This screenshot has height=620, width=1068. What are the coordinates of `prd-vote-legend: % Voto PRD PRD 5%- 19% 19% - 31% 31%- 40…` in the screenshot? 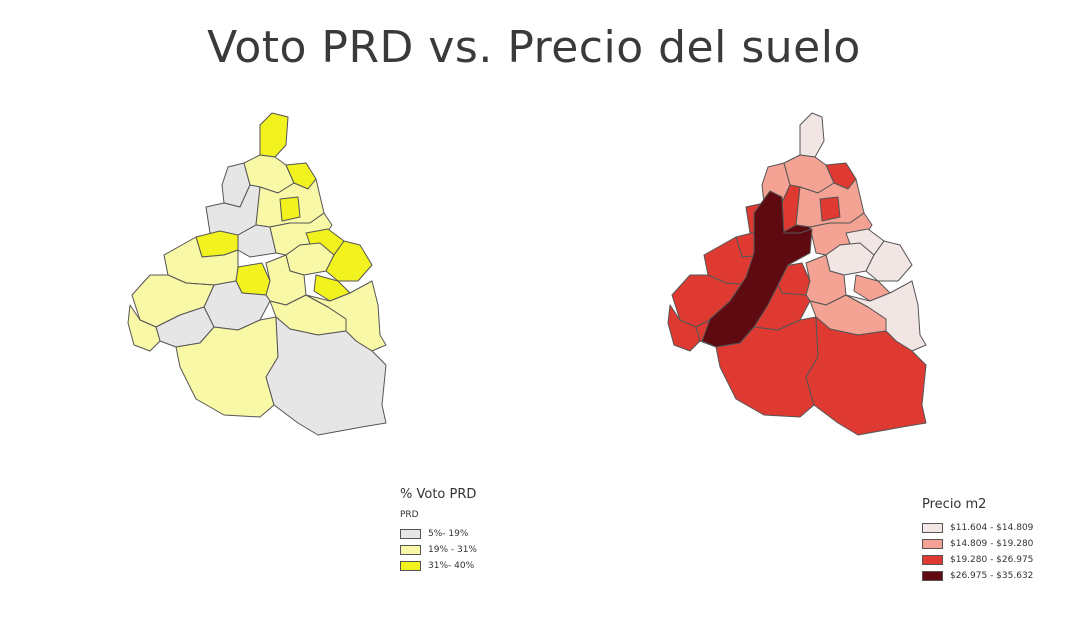 It's located at (438, 530).